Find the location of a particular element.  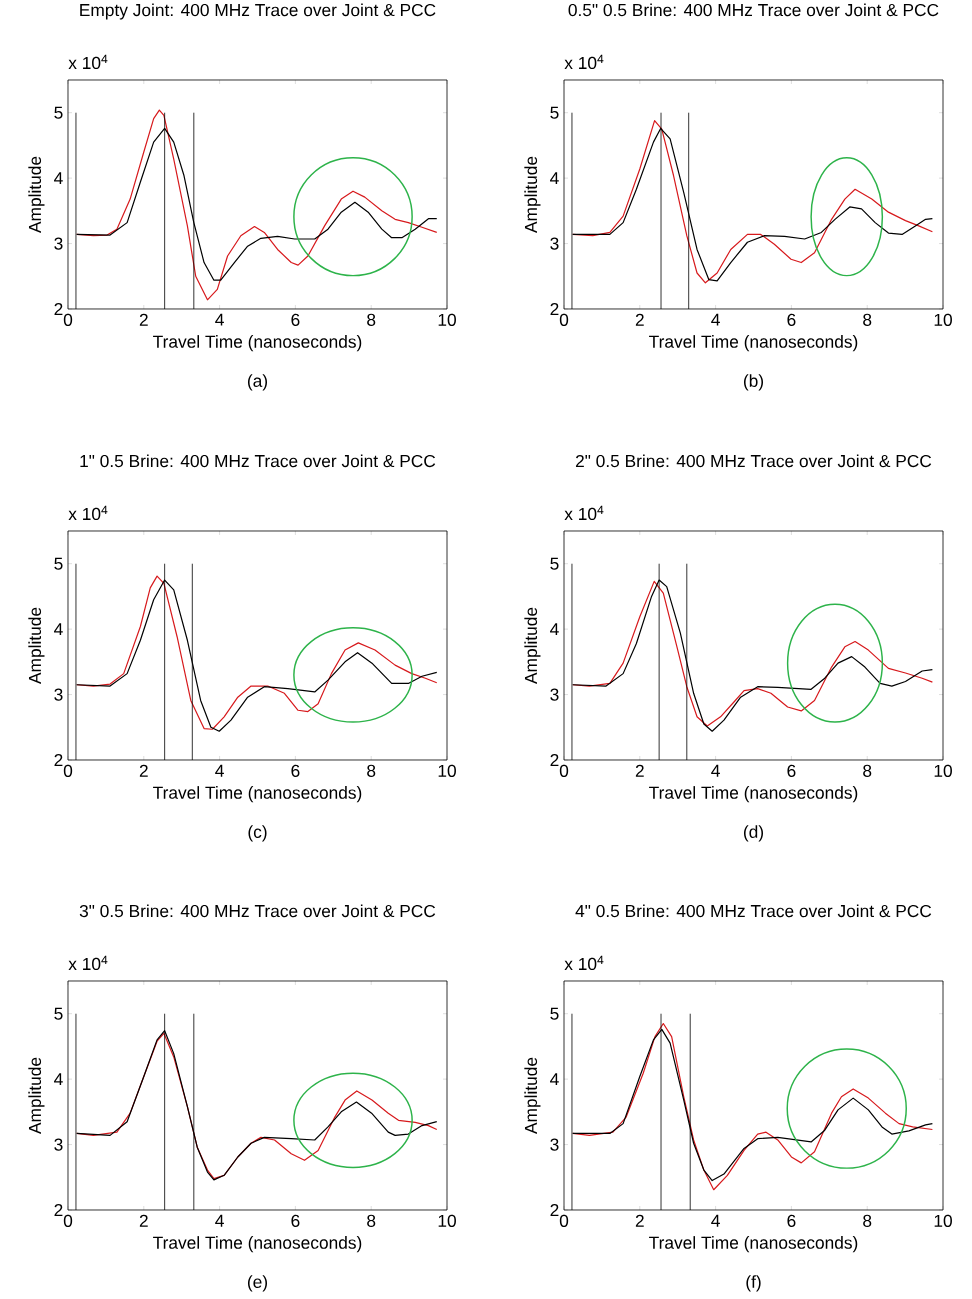

text: (a) is located at coordinates (257, 382).